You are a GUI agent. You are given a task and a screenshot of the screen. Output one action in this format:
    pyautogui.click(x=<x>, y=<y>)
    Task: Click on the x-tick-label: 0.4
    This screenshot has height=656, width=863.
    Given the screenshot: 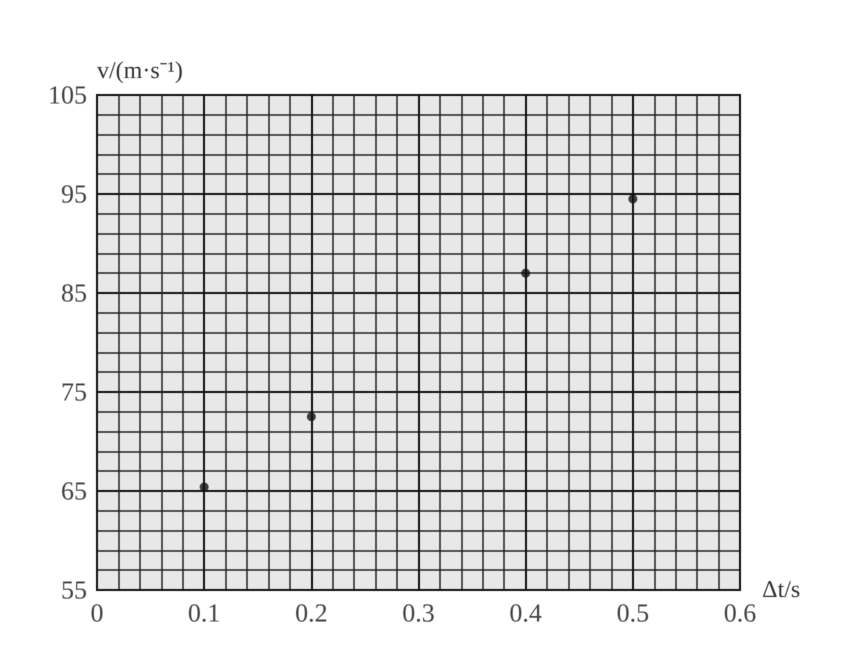 What is the action you would take?
    pyautogui.click(x=525, y=613)
    